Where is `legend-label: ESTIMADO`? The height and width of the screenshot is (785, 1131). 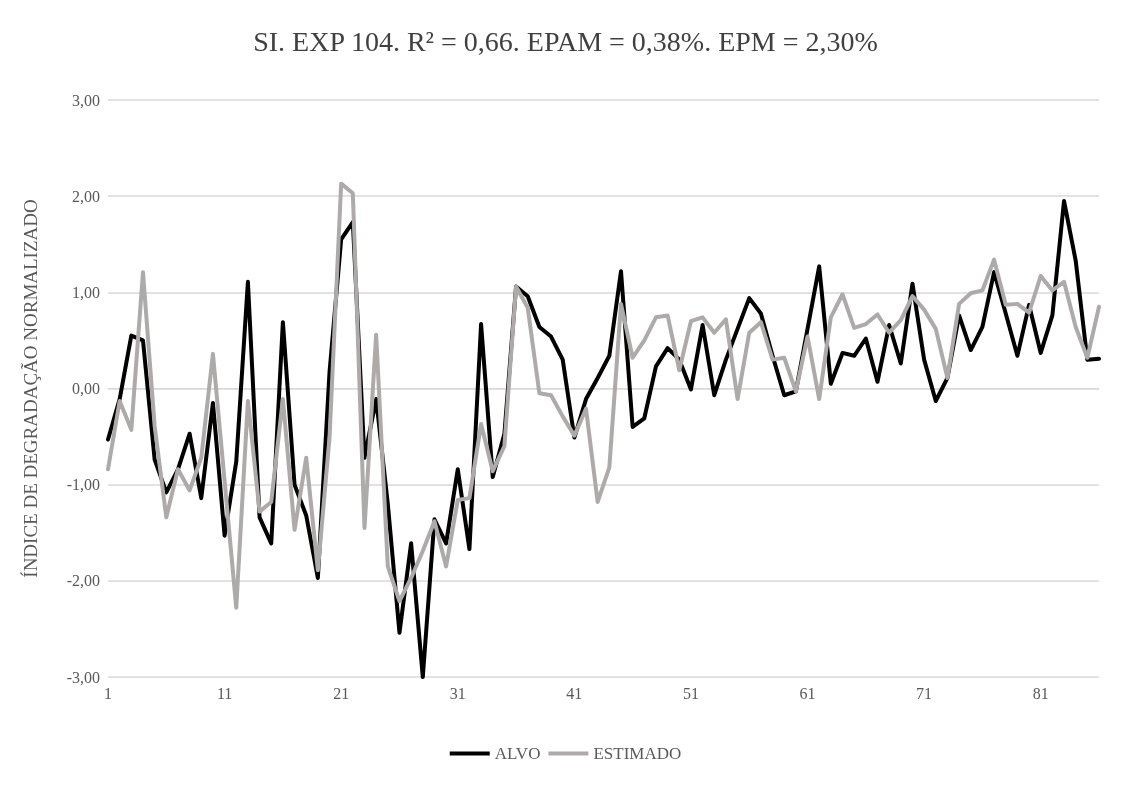
legend-label: ESTIMADO is located at coordinates (637, 753).